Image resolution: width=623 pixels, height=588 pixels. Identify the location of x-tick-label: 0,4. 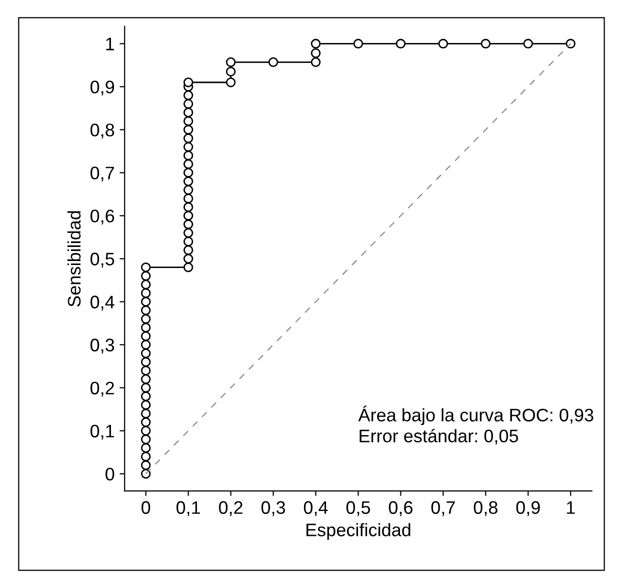
(316, 508).